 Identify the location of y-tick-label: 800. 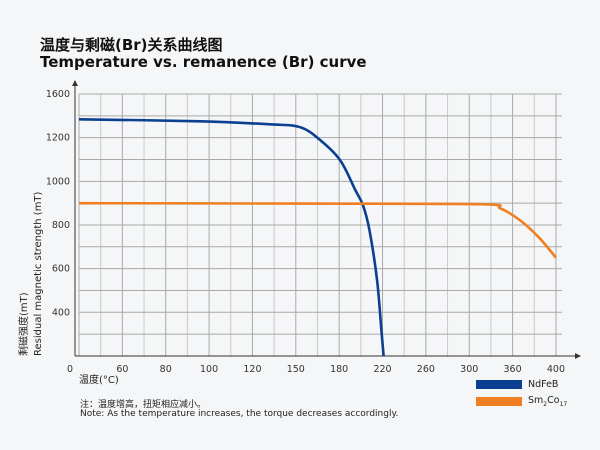
(61, 225).